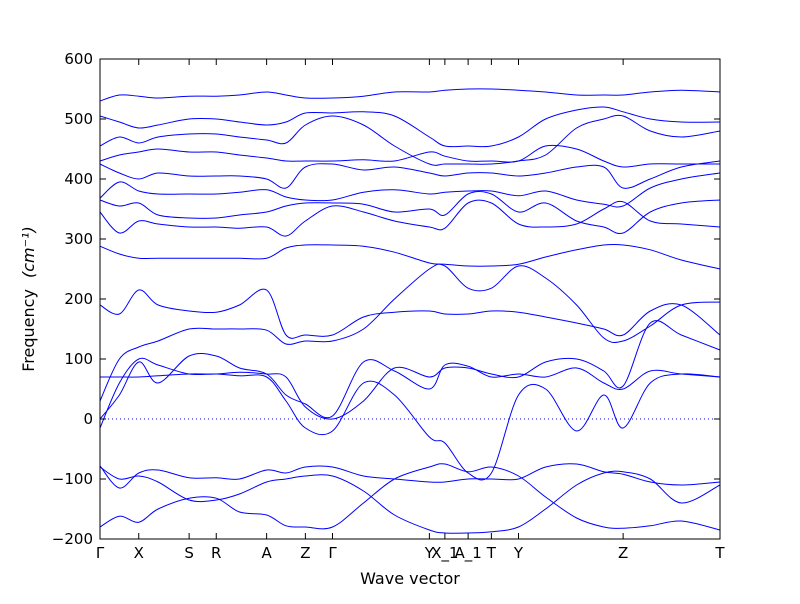  Describe the element at coordinates (266, 553) in the screenshot. I see `x-tick-label: A` at that location.